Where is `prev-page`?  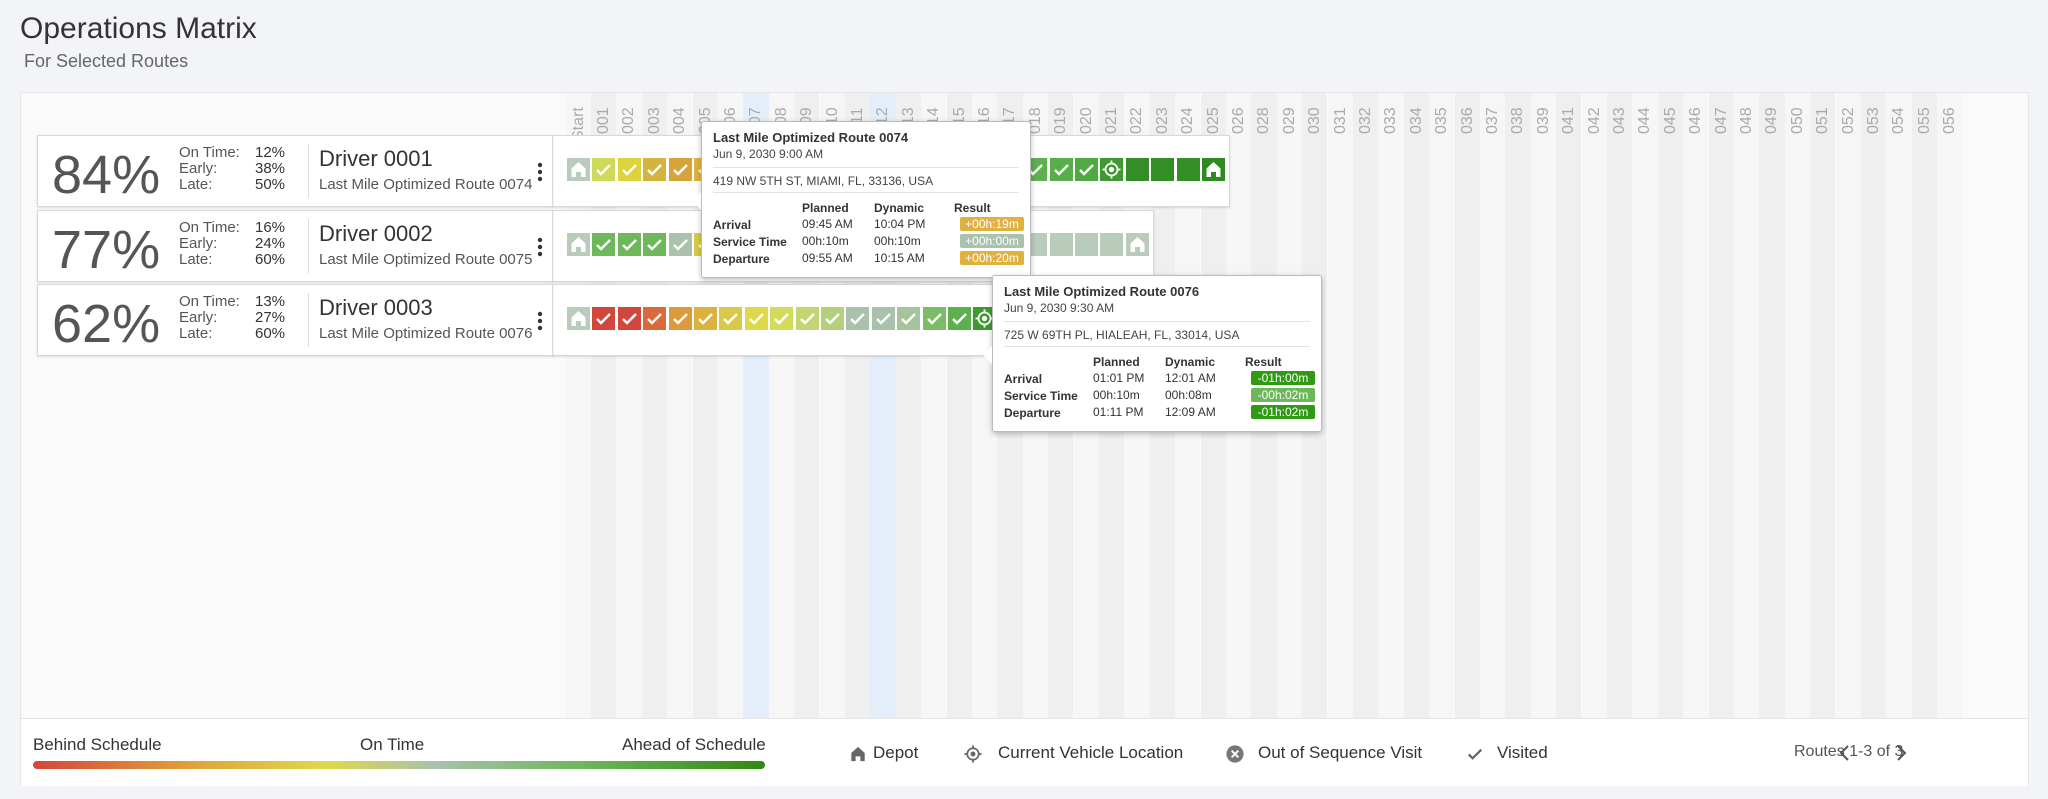 prev-page is located at coordinates (1845, 753).